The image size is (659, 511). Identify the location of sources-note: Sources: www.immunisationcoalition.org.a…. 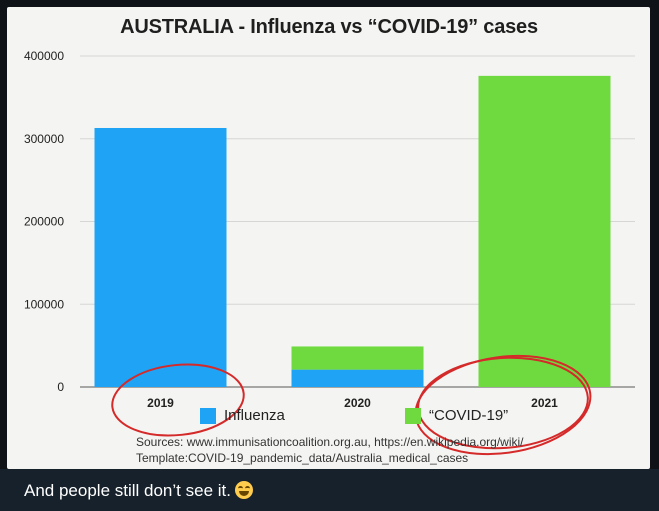
(386, 450).